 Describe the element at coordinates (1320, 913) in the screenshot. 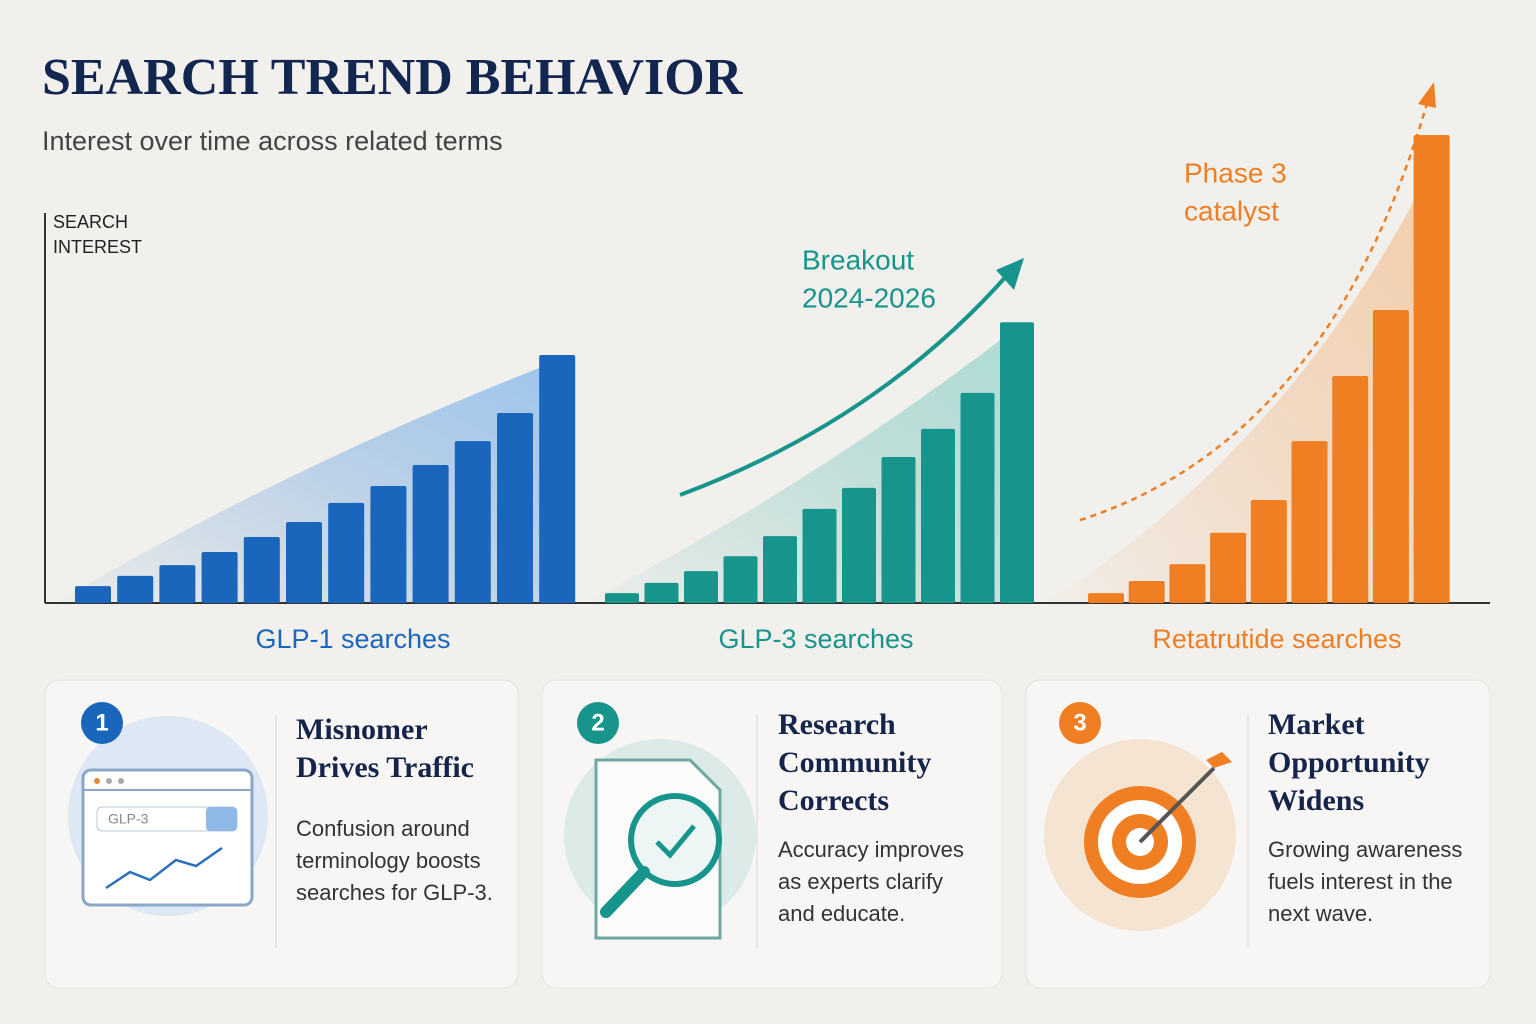

I see `card-text: next wave.` at that location.